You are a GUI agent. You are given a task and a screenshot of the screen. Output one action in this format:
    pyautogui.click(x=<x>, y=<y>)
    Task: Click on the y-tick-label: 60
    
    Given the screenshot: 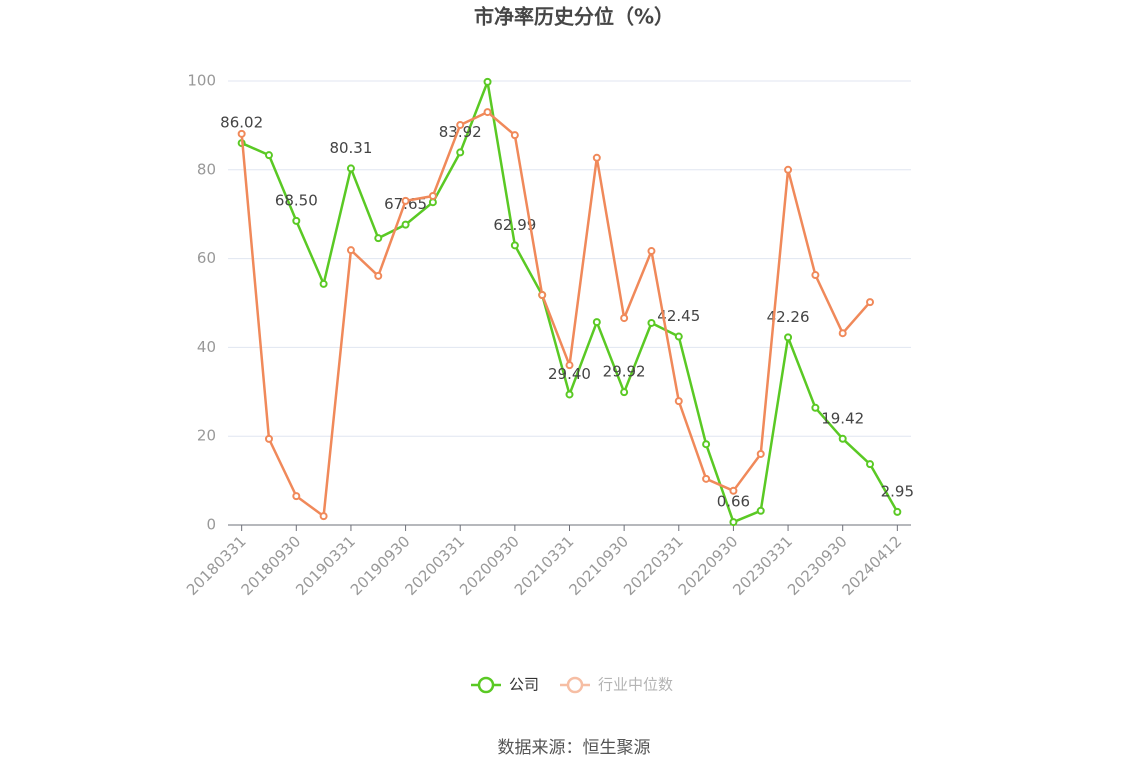 What is the action you would take?
    pyautogui.click(x=206, y=258)
    